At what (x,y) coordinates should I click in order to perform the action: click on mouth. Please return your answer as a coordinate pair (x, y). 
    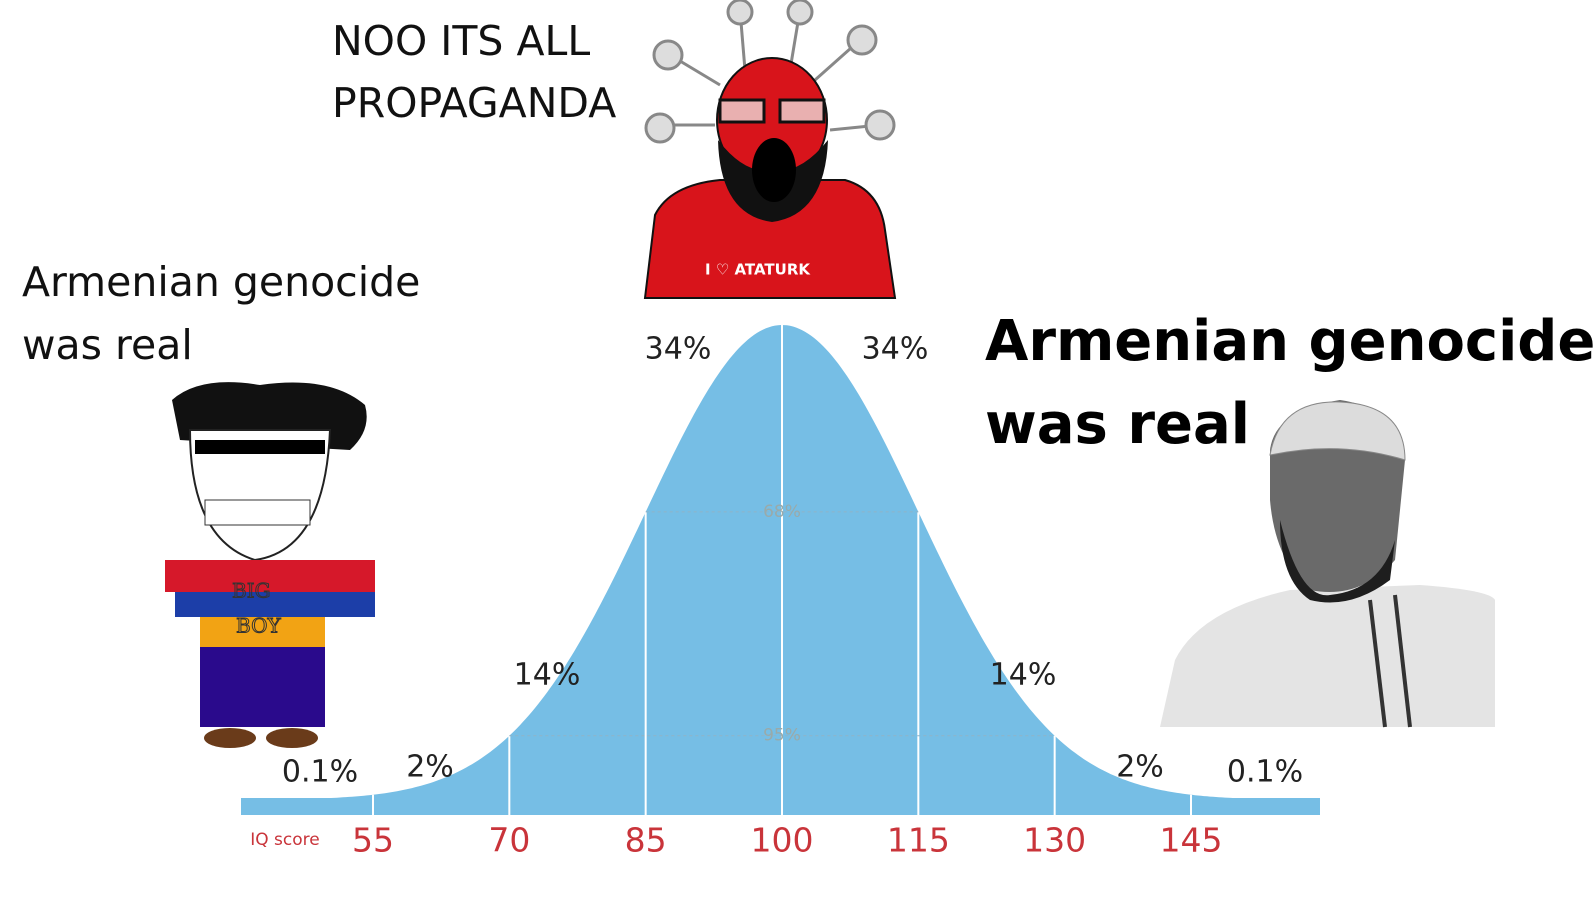
    Looking at the image, I should click on (774, 170).